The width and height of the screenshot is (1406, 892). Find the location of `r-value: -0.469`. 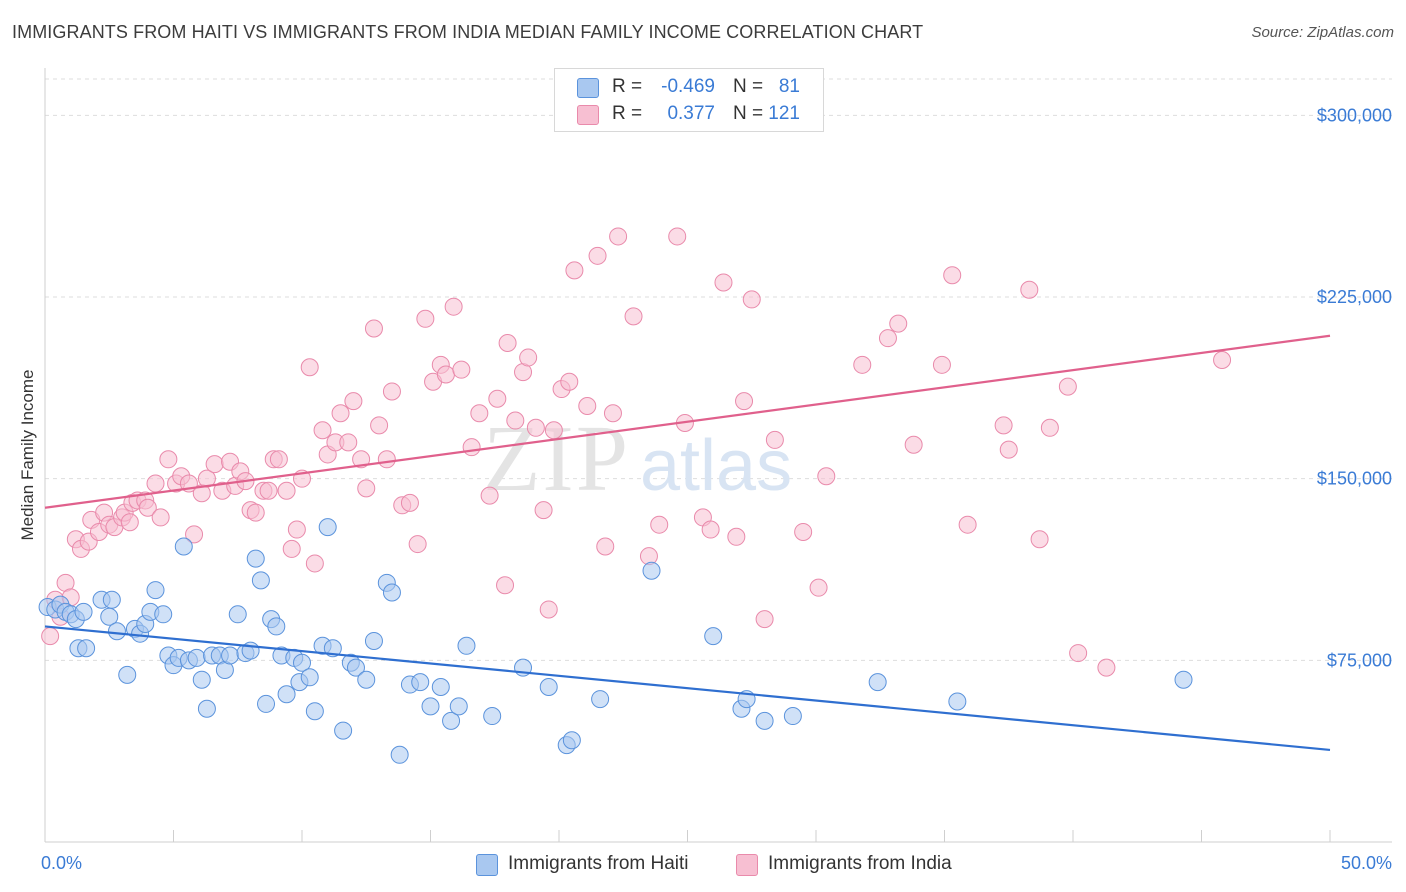

r-value: -0.469 is located at coordinates (688, 86).